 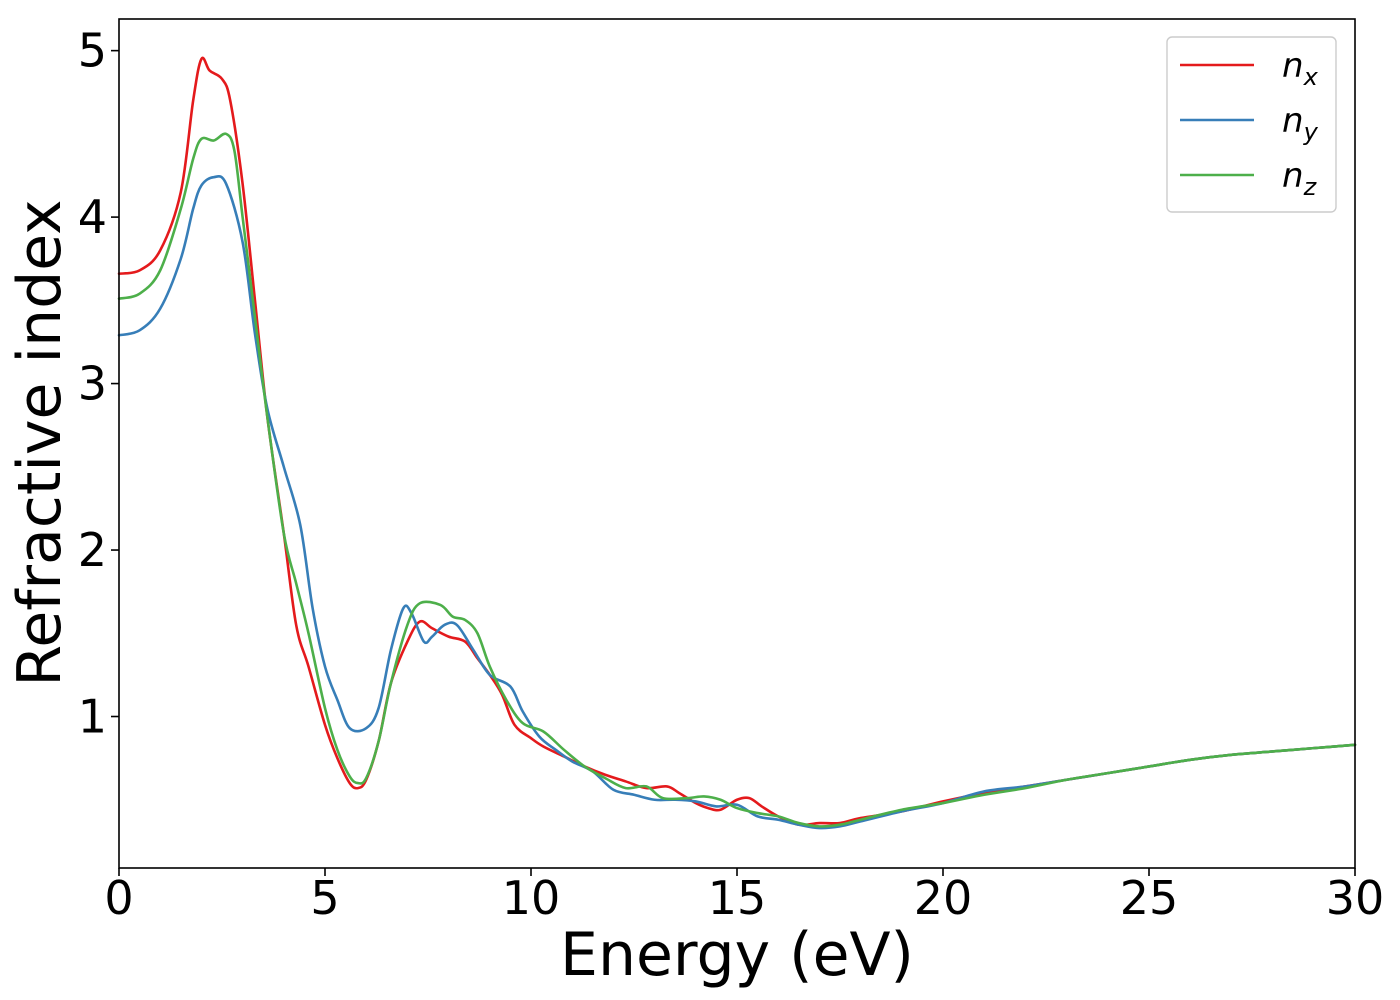 What do you see at coordinates (92, 51) in the screenshot?
I see `y-tick-label: 5` at bounding box center [92, 51].